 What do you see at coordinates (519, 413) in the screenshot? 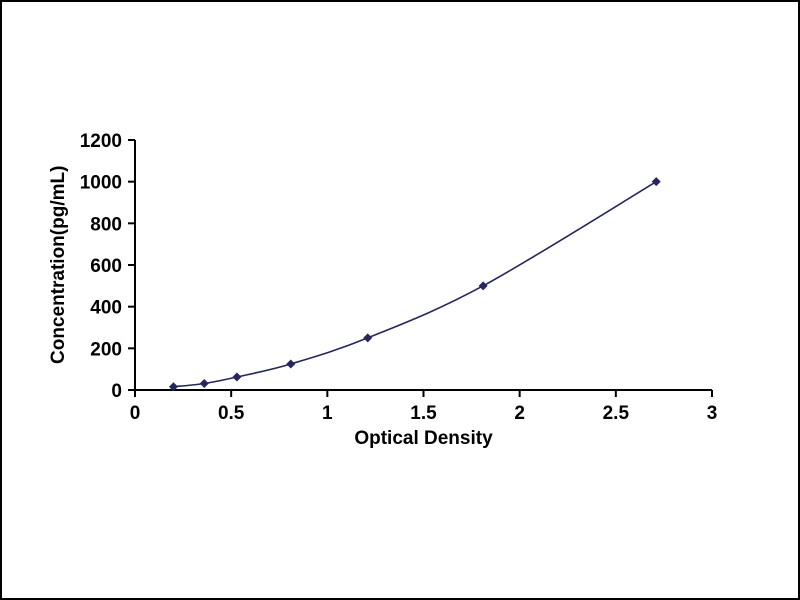
I see `x-tick-label: 2` at bounding box center [519, 413].